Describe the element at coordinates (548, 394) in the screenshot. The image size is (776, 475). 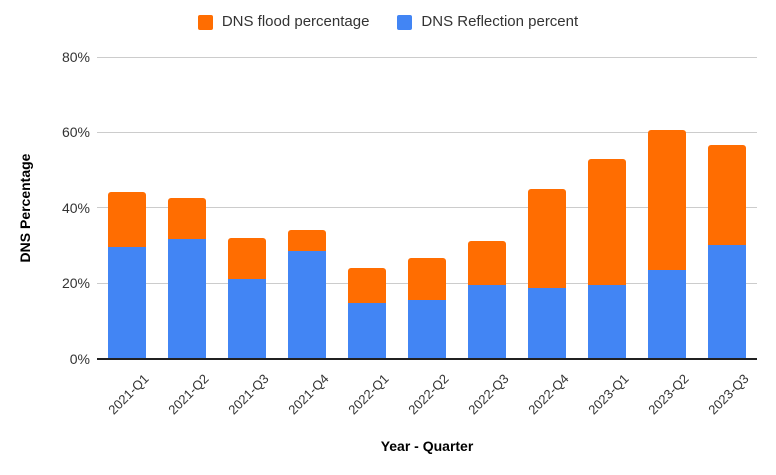
I see `x-tick-label: 2022-Q4` at that location.